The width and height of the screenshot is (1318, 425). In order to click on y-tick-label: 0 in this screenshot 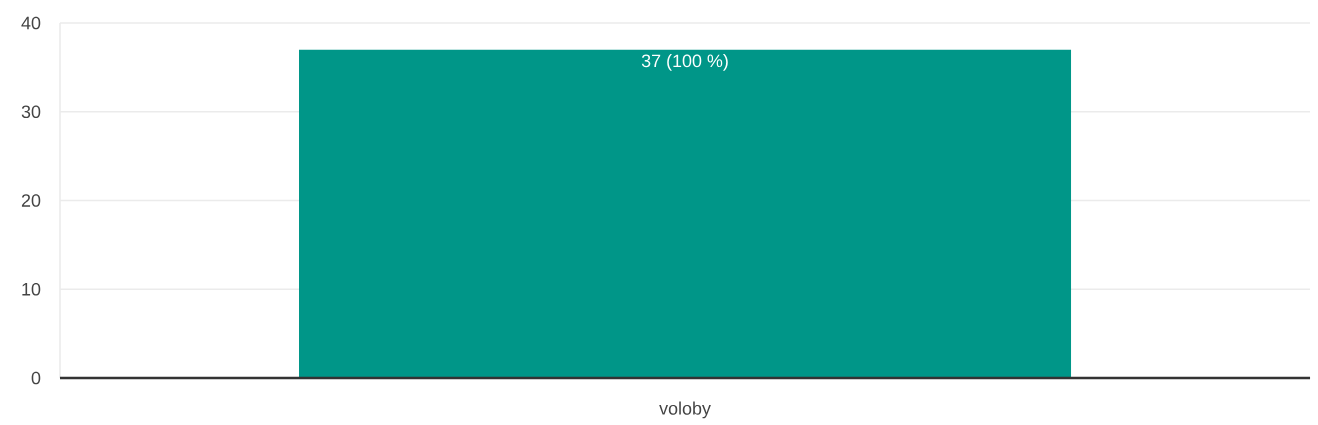, I will do `click(36, 378)`.